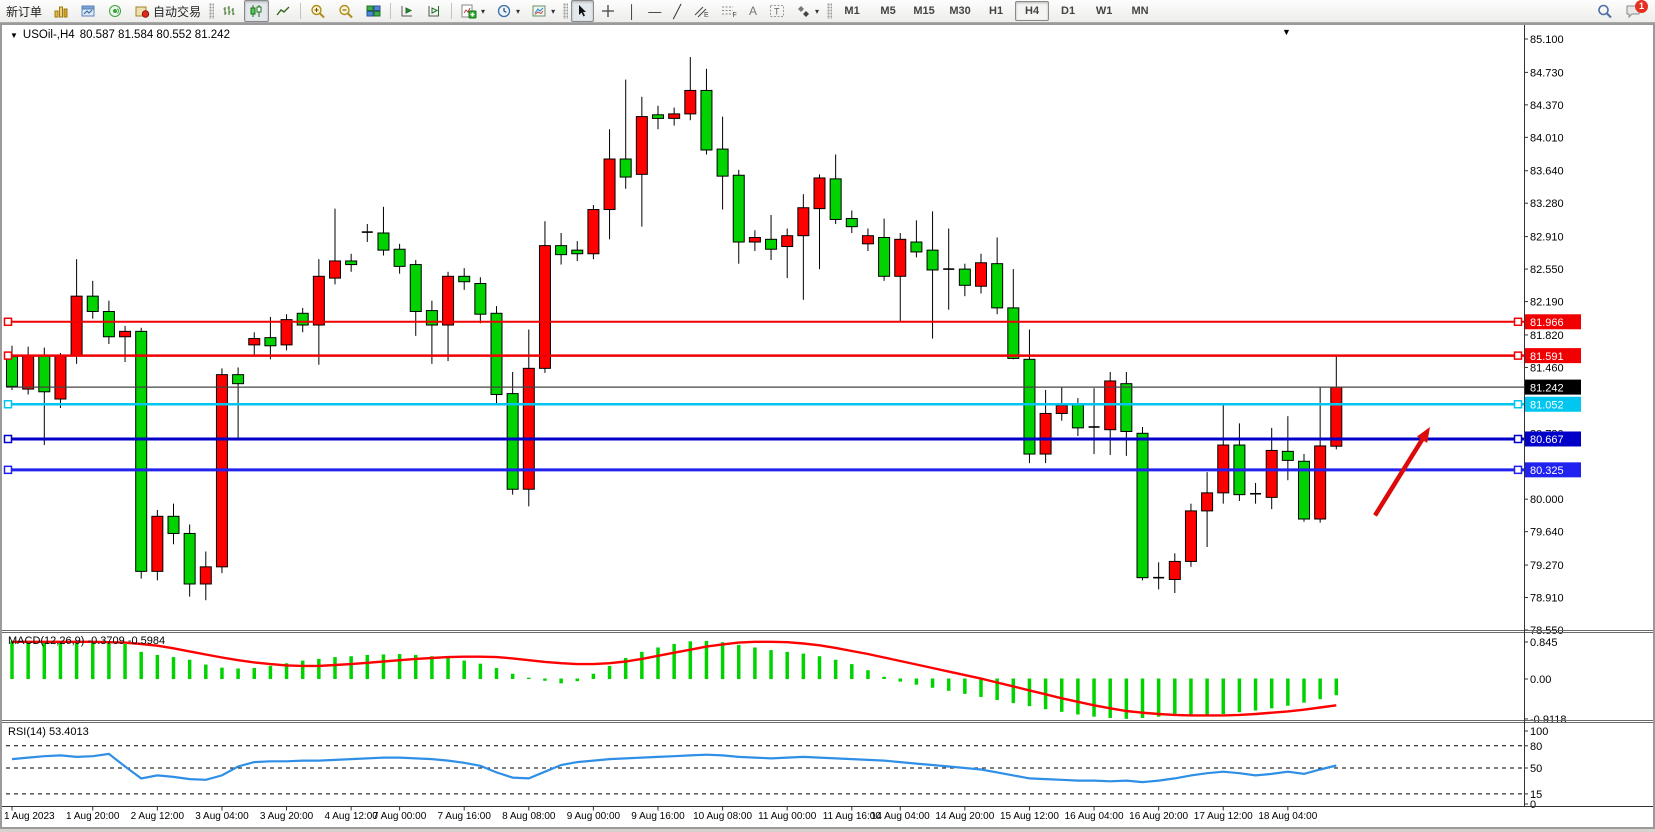 The image size is (1655, 832). What do you see at coordinates (654, 11) in the screenshot?
I see `horizontal-line-tool-button: —` at bounding box center [654, 11].